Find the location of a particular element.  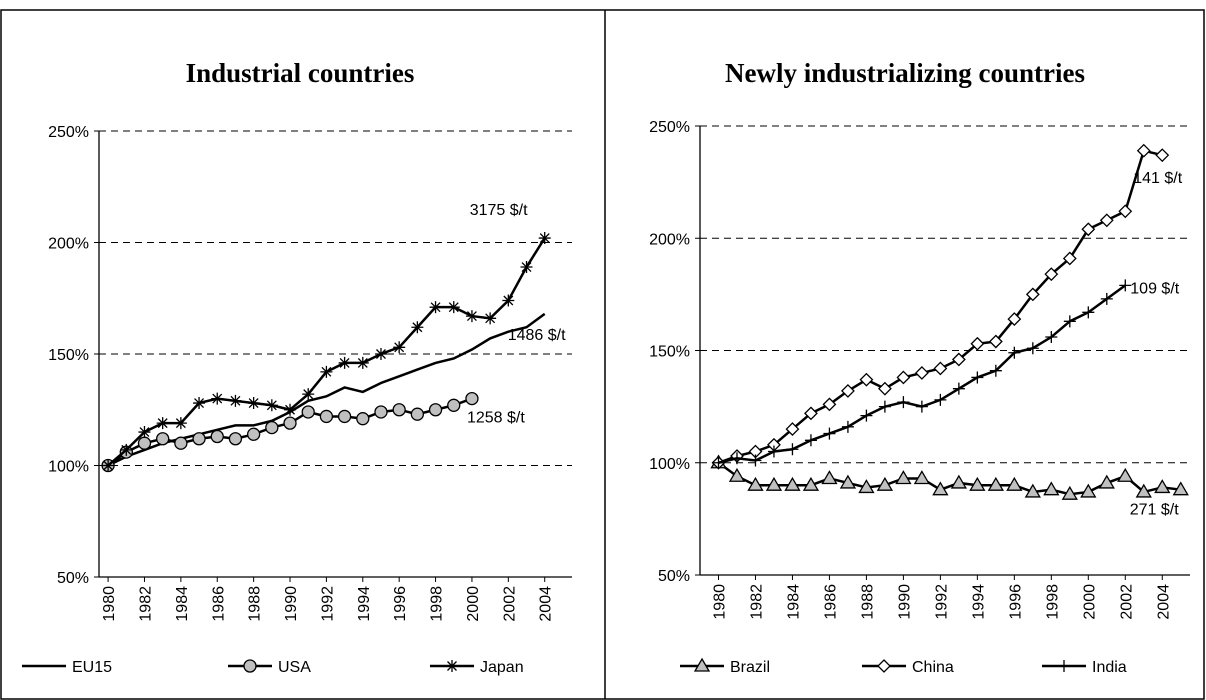

legend-label: USA is located at coordinates (294, 667).